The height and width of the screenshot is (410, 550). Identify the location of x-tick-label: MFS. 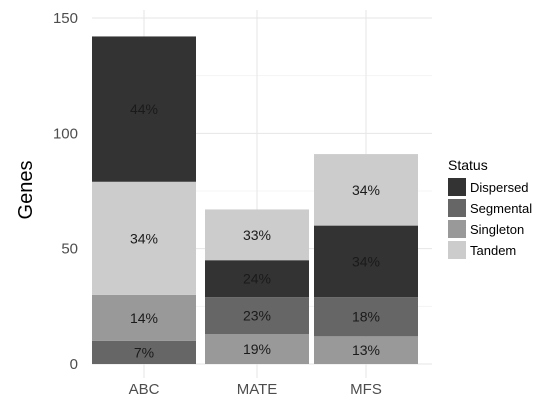
(366, 389).